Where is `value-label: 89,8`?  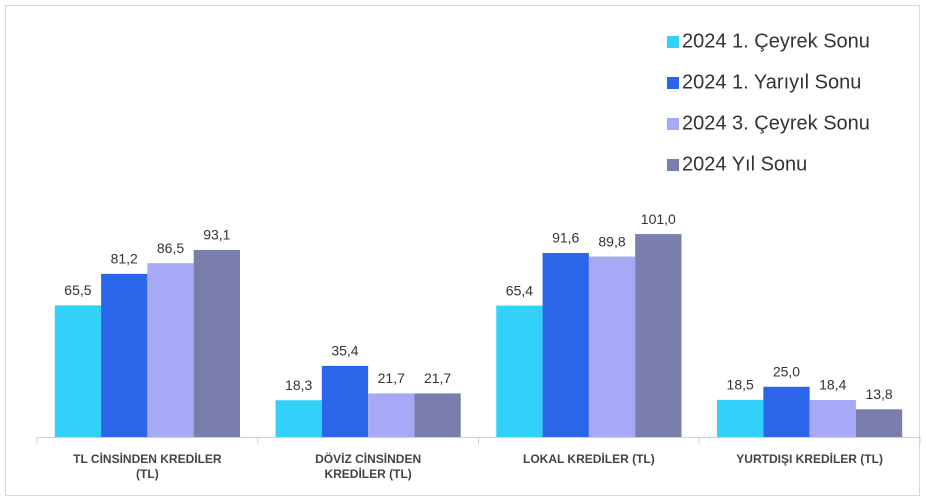 value-label: 89,8 is located at coordinates (611, 241).